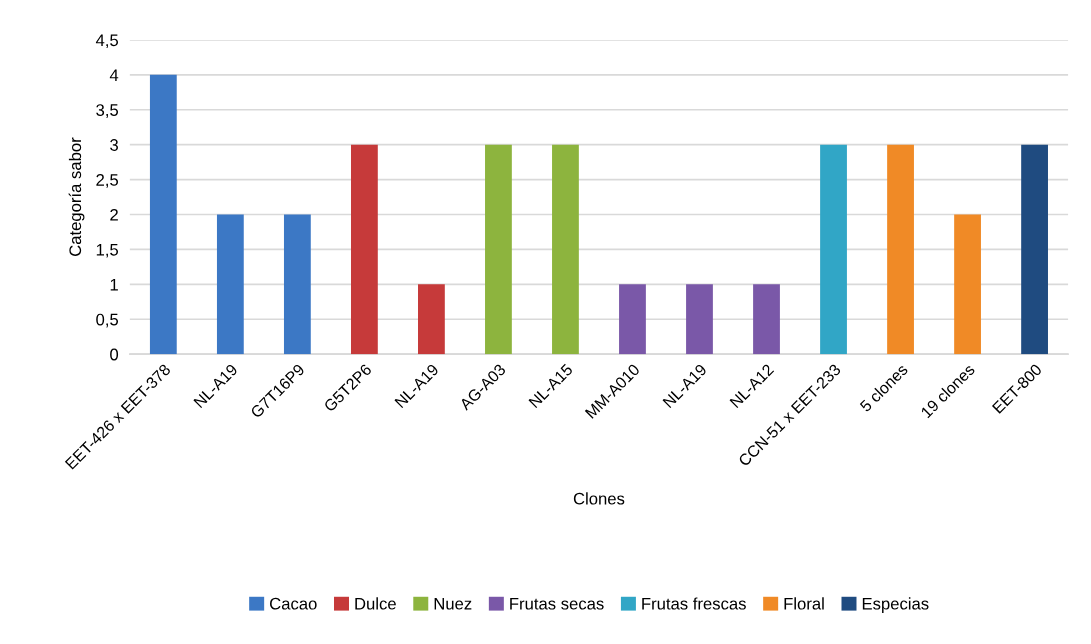  I want to click on legend-label: Frutas secas, so click(557, 603).